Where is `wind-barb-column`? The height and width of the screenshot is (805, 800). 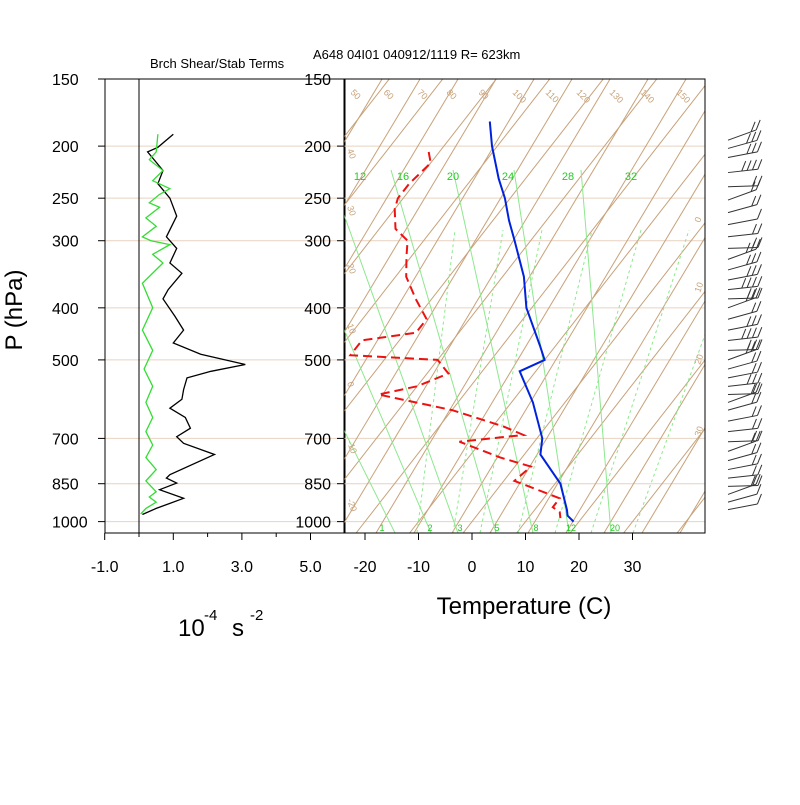
wind-barb-column is located at coordinates (745, 315).